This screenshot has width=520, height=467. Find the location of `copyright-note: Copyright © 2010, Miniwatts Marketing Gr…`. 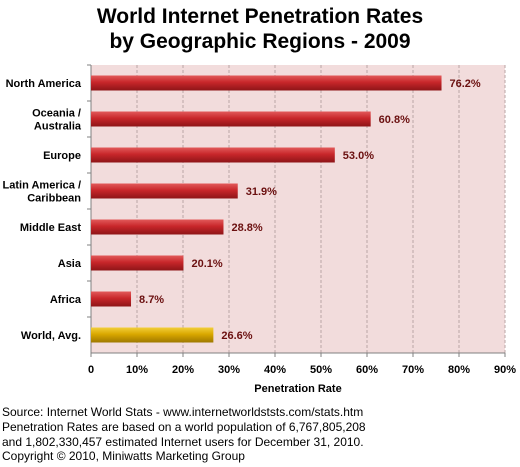

copyright-note: Copyright © 2010, Miniwatts Marketing Gr… is located at coordinates (123, 456).